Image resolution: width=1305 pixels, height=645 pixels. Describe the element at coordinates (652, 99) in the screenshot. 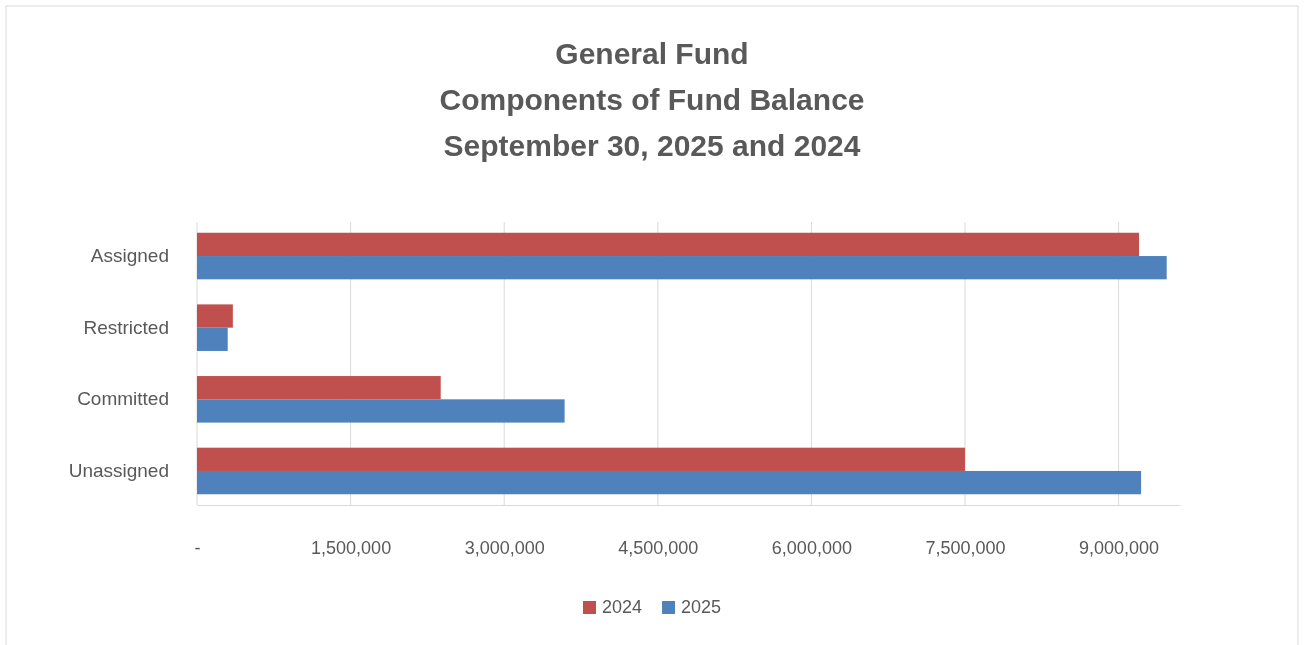

I see `chart-title: General Fund Components of Fund Balance September 30, 2025 and 2024` at that location.